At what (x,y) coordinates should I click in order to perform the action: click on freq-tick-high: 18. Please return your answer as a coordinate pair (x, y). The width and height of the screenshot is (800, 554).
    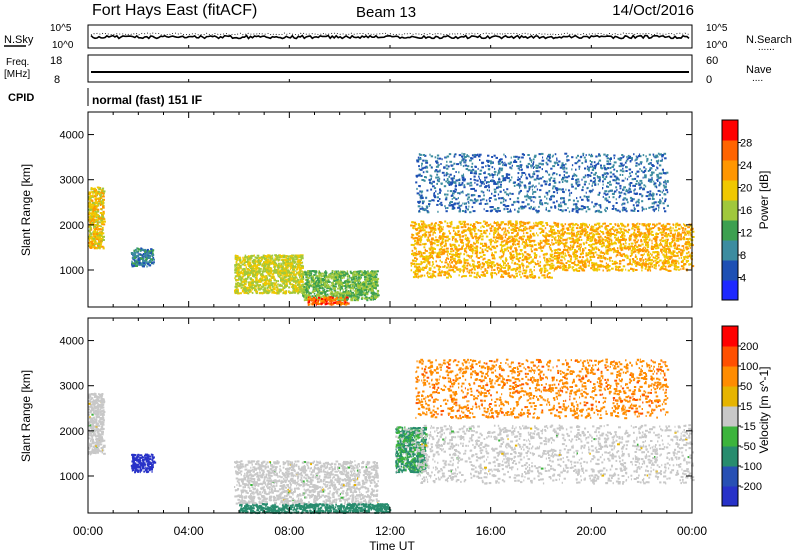
    Looking at the image, I should click on (56, 61).